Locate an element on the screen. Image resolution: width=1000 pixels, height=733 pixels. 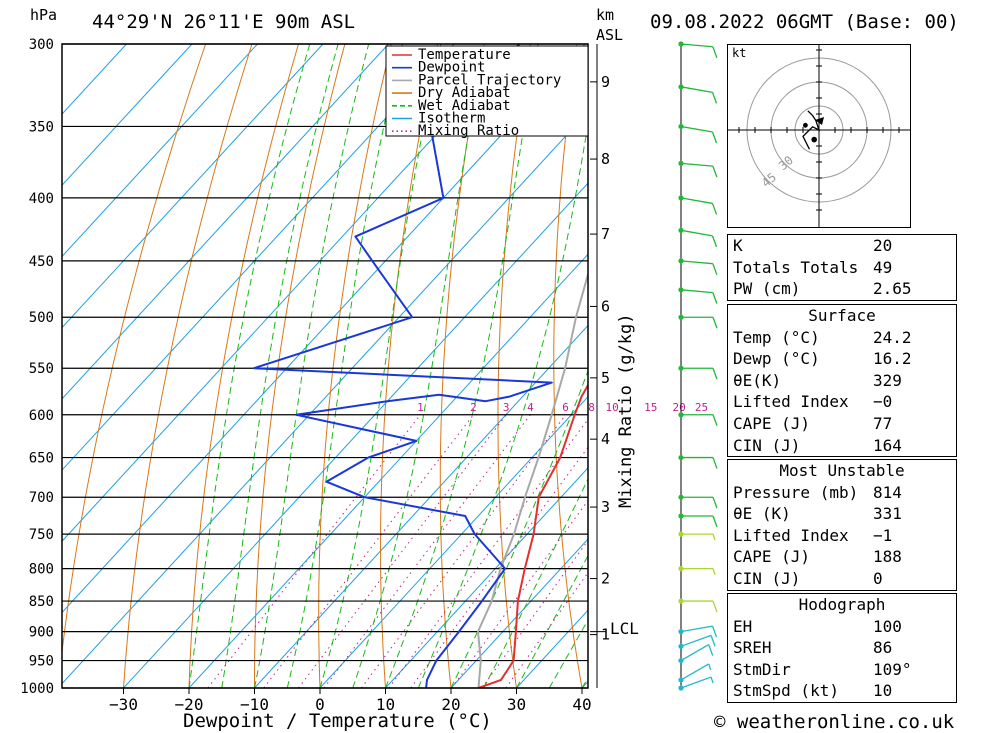
hodograph-arrow is located at coordinates (819, 121).